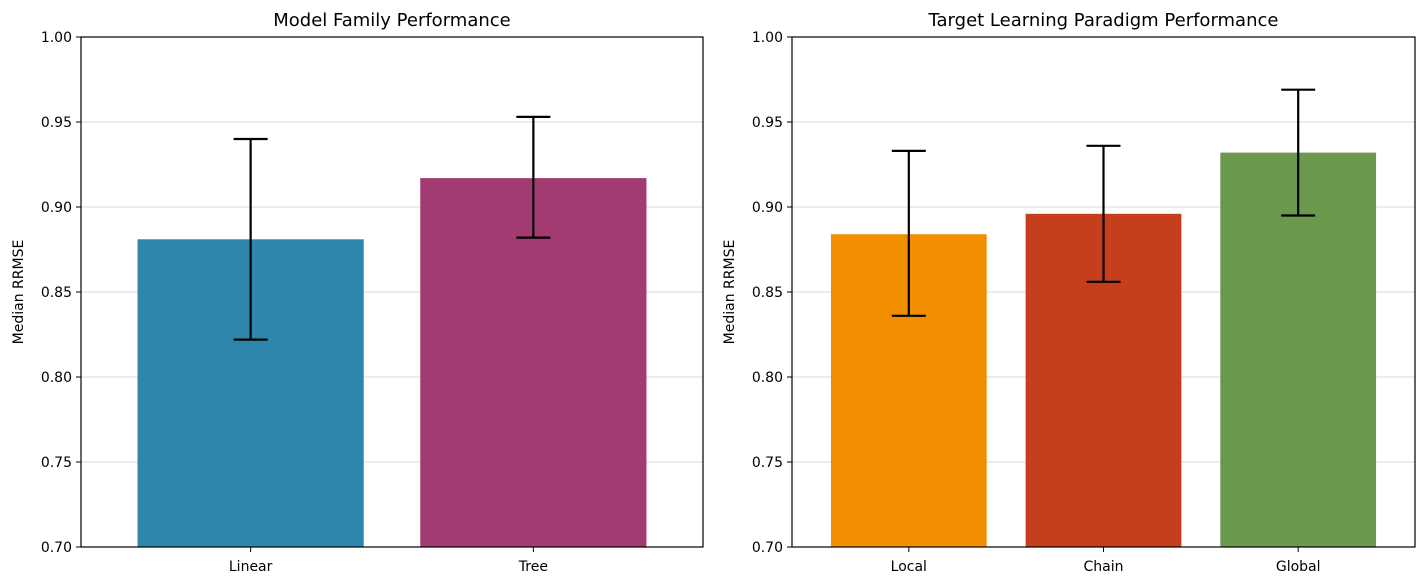 Image resolution: width=1426 pixels, height=586 pixels. Describe the element at coordinates (250, 239) in the screenshot. I see `error-bar-linear` at that location.